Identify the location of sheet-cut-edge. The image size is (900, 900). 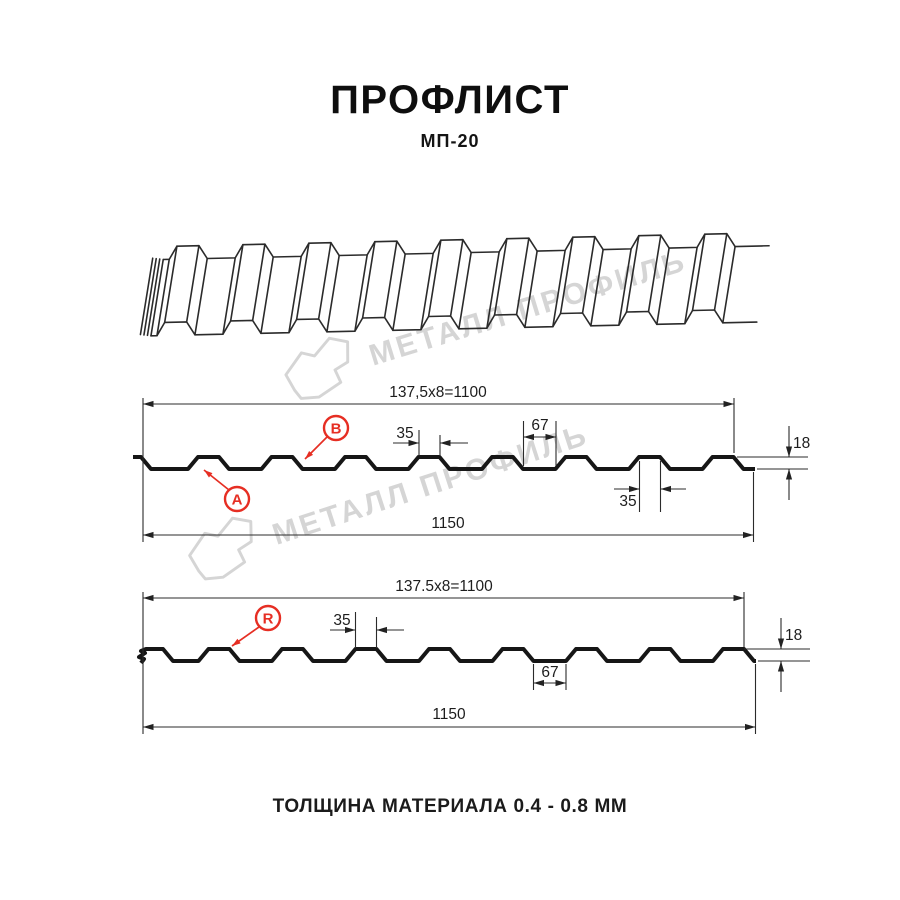
(152, 297).